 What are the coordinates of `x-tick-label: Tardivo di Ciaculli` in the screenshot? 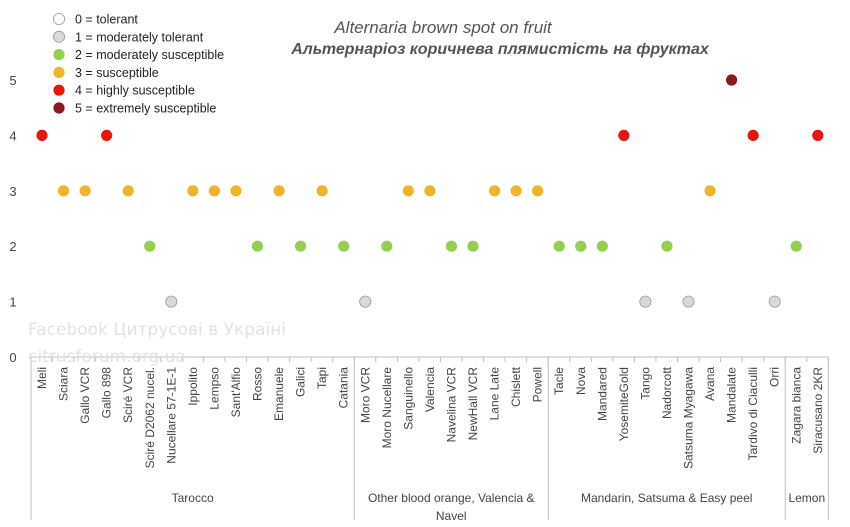 It's located at (753, 413).